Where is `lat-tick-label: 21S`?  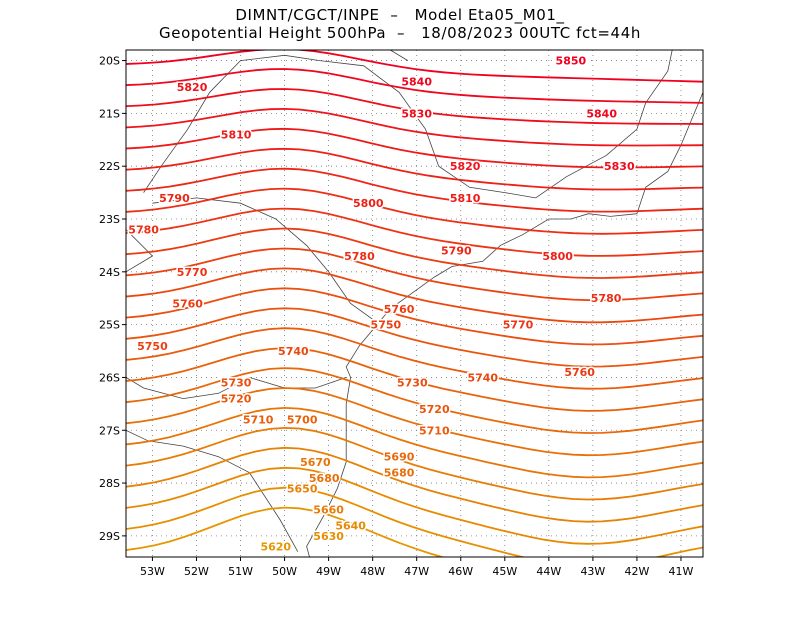
lat-tick-label: 21S is located at coordinates (109, 113).